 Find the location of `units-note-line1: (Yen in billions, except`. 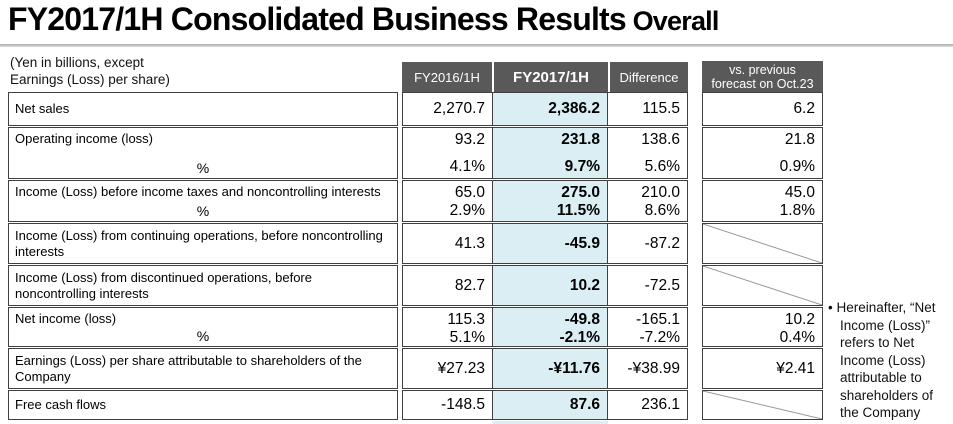

units-note-line1: (Yen in billions, except is located at coordinates (77, 62).